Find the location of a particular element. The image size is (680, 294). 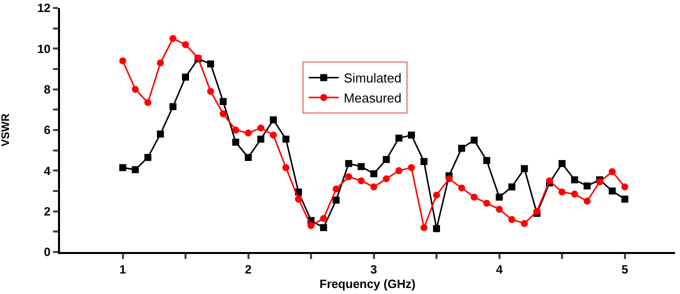

y-tick-label: 6 is located at coordinates (47, 130).